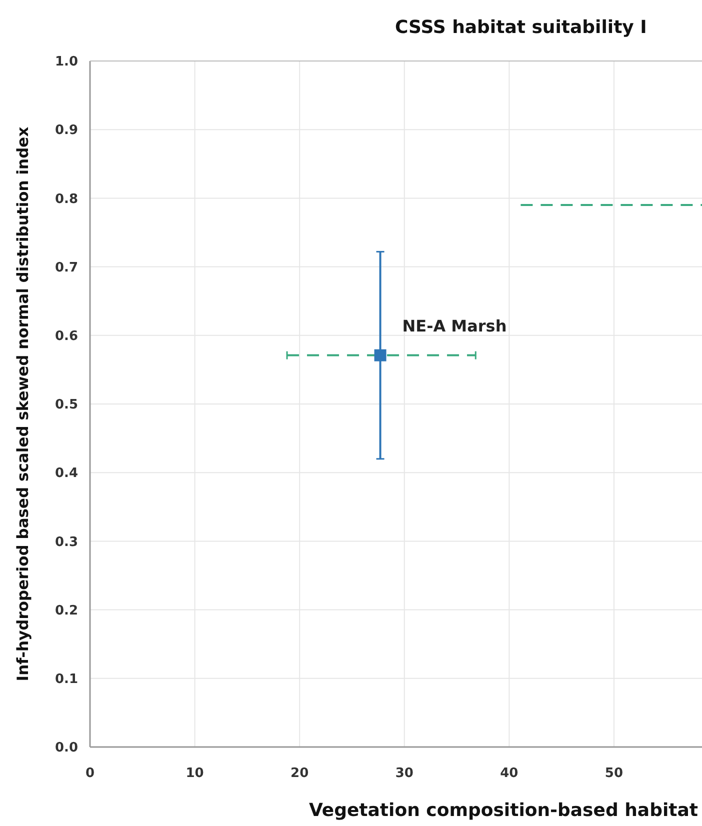  Describe the element at coordinates (454, 326) in the screenshot. I see `series-label: NE-A Marsh` at that location.